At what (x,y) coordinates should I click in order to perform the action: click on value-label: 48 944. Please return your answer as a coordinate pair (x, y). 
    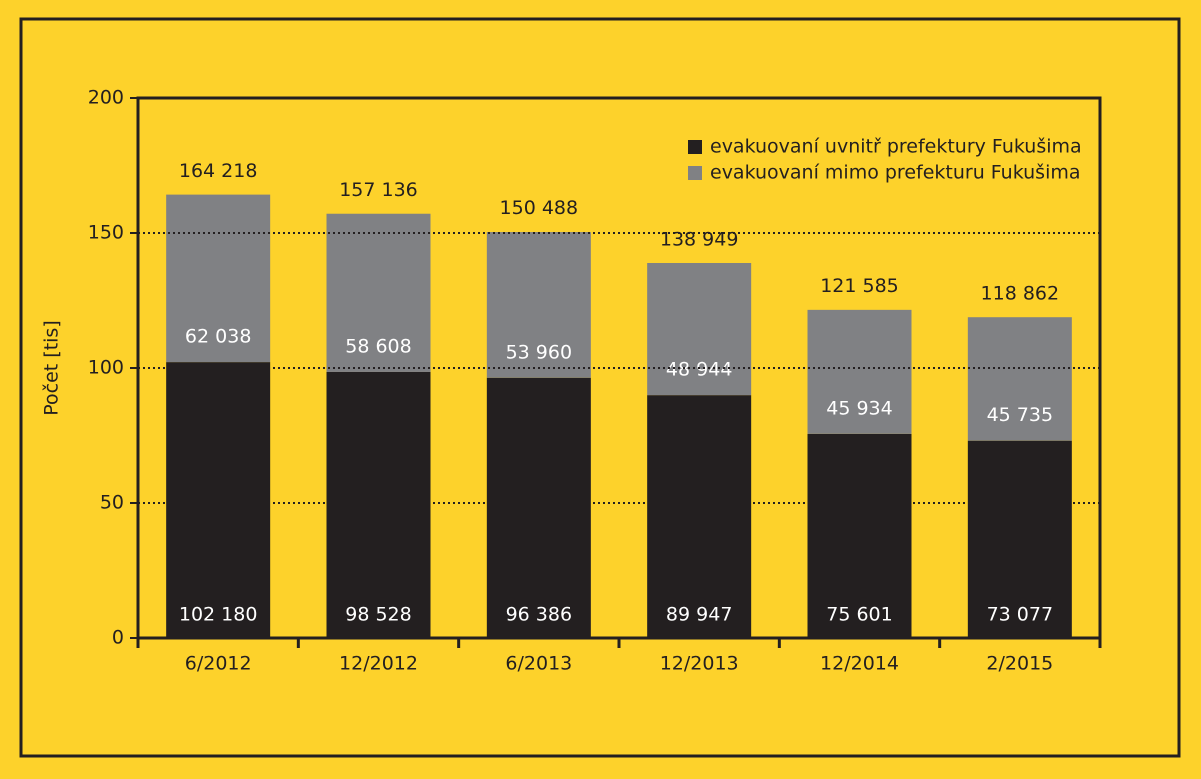
    Looking at the image, I should click on (699, 370).